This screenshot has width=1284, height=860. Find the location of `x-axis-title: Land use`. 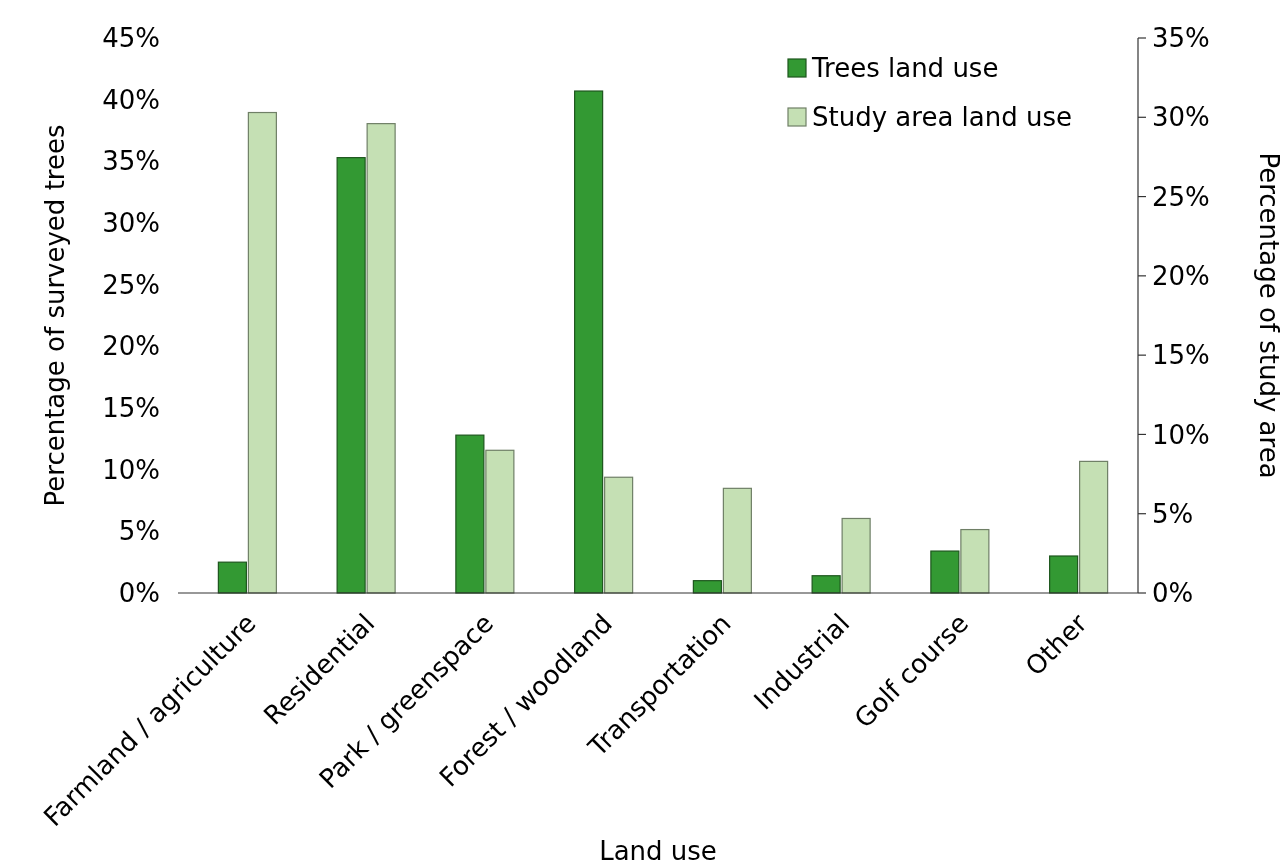

x-axis-title: Land use is located at coordinates (658, 848).